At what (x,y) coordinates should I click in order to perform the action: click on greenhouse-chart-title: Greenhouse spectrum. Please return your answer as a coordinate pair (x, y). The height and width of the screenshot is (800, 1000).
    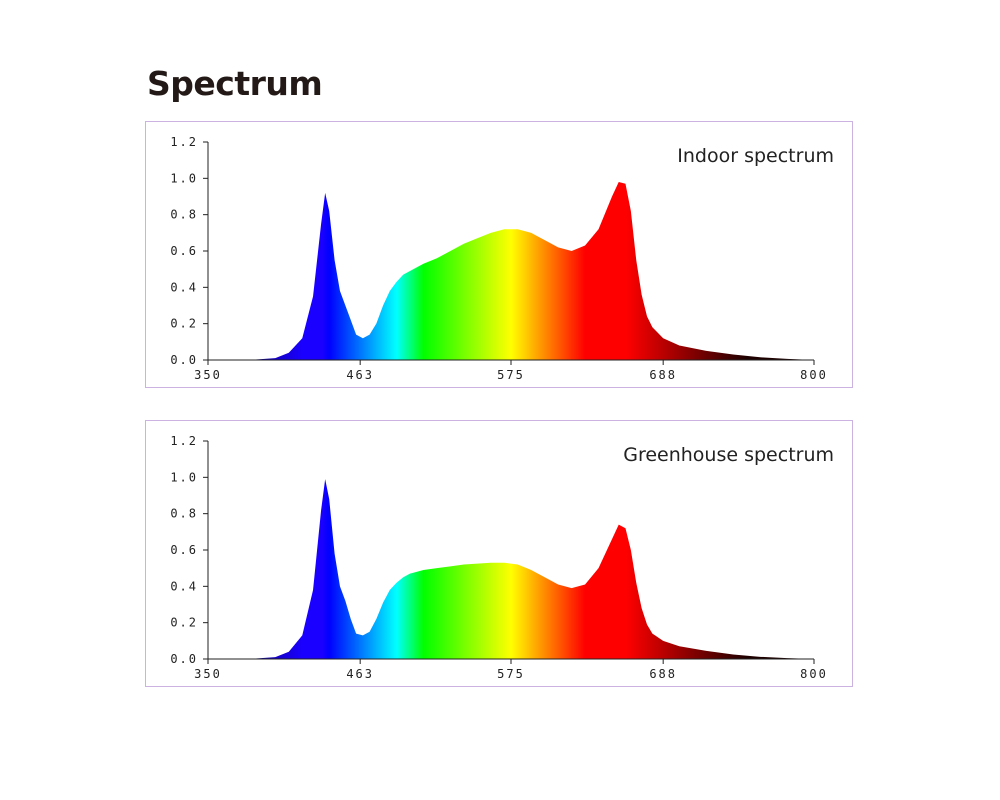
    Looking at the image, I should click on (728, 455).